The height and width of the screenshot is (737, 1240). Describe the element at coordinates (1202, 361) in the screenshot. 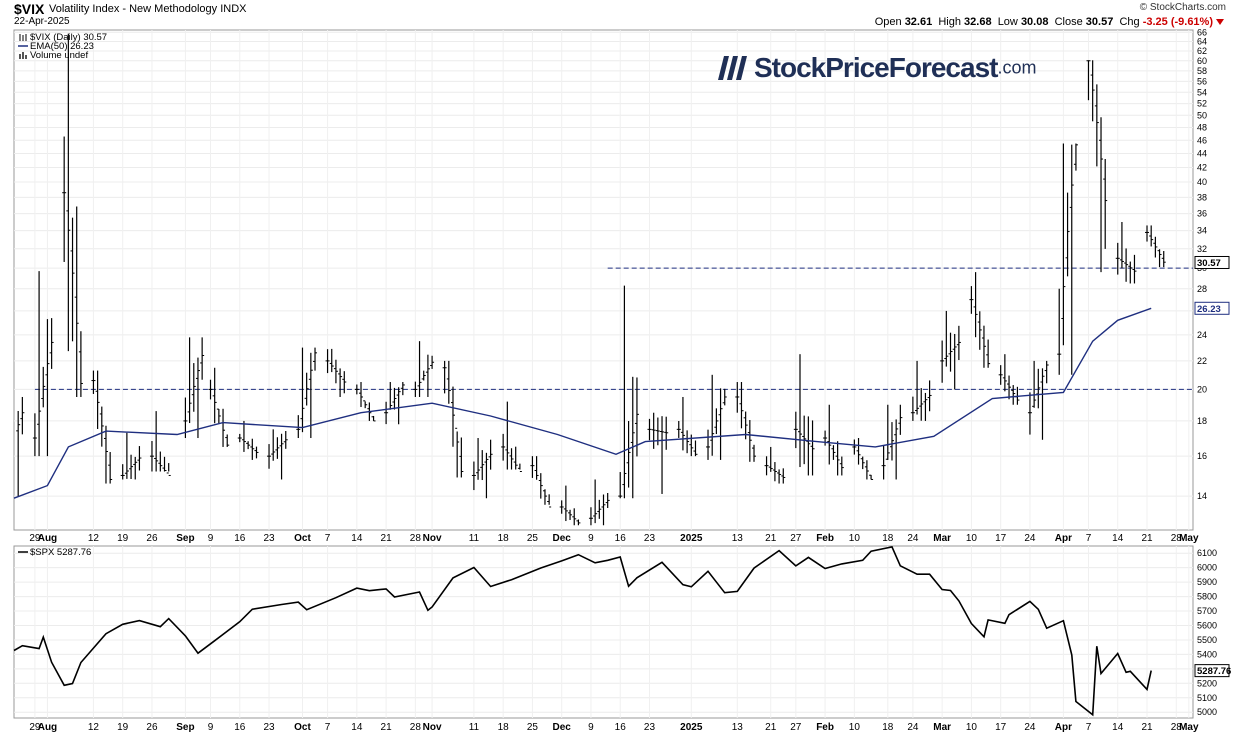

I see `vix-tick-label: 22` at that location.